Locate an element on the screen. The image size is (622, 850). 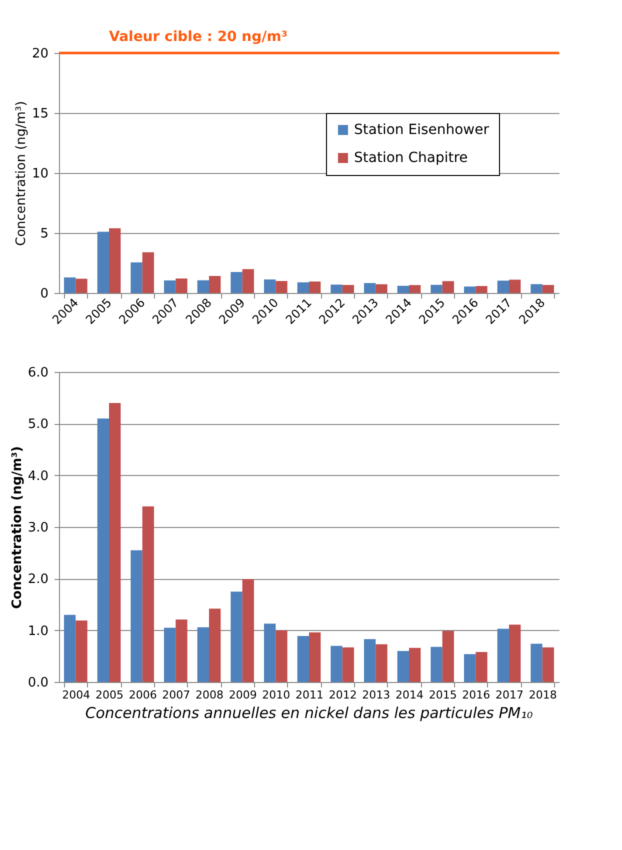
y-tick-label: 3.0 is located at coordinates (38, 528).